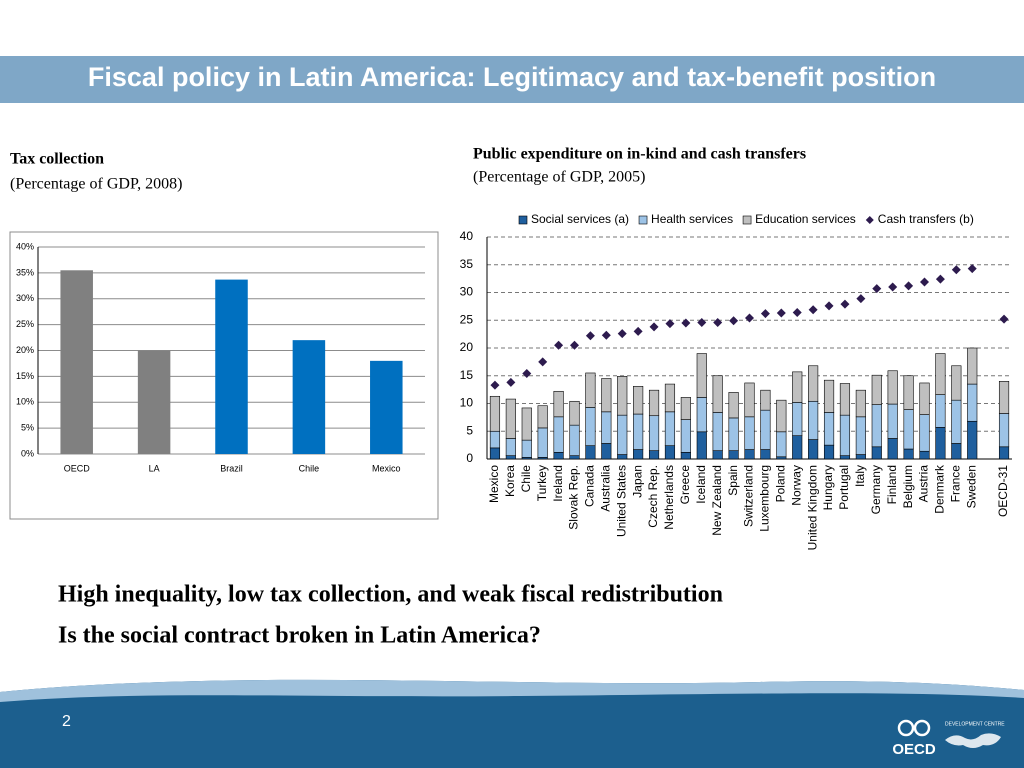 The width and height of the screenshot is (1024, 768). I want to click on y-tick-label: 5, so click(469, 430).